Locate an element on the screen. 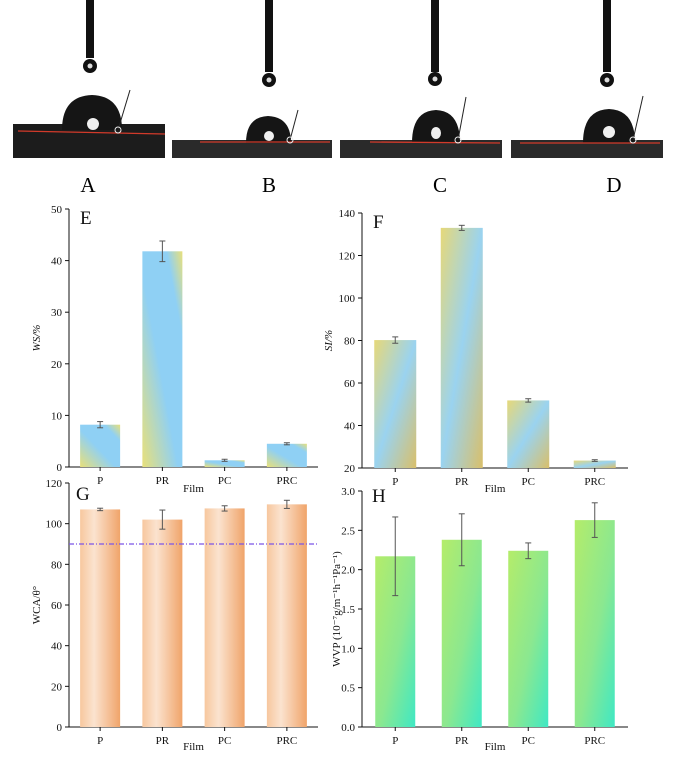 The image size is (676, 757). y-tick-label: 1.5 is located at coordinates (348, 610).